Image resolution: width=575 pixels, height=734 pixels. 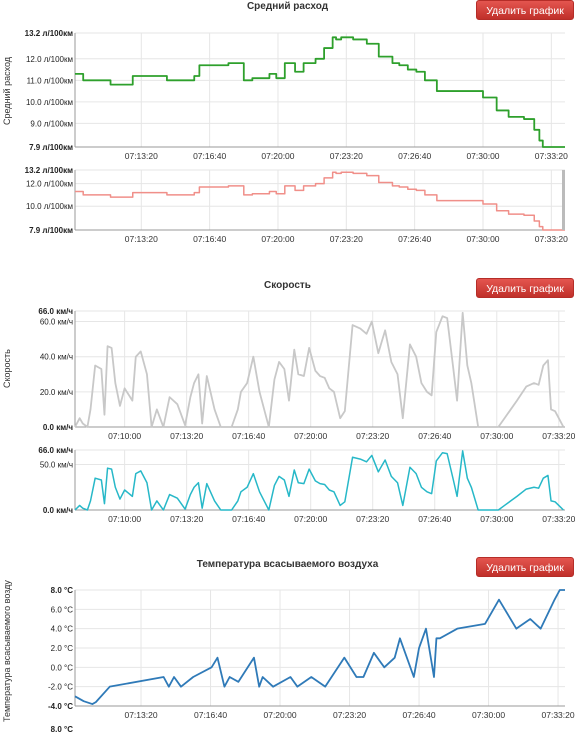 What do you see at coordinates (287, 564) in the screenshot?
I see `chart-title-temperature: Температура всасываемого воздуха` at bounding box center [287, 564].